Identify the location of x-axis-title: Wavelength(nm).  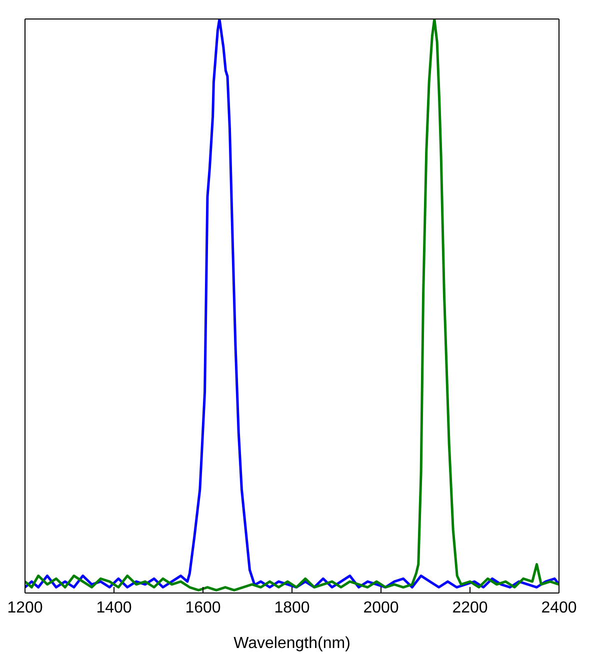
(292, 643).